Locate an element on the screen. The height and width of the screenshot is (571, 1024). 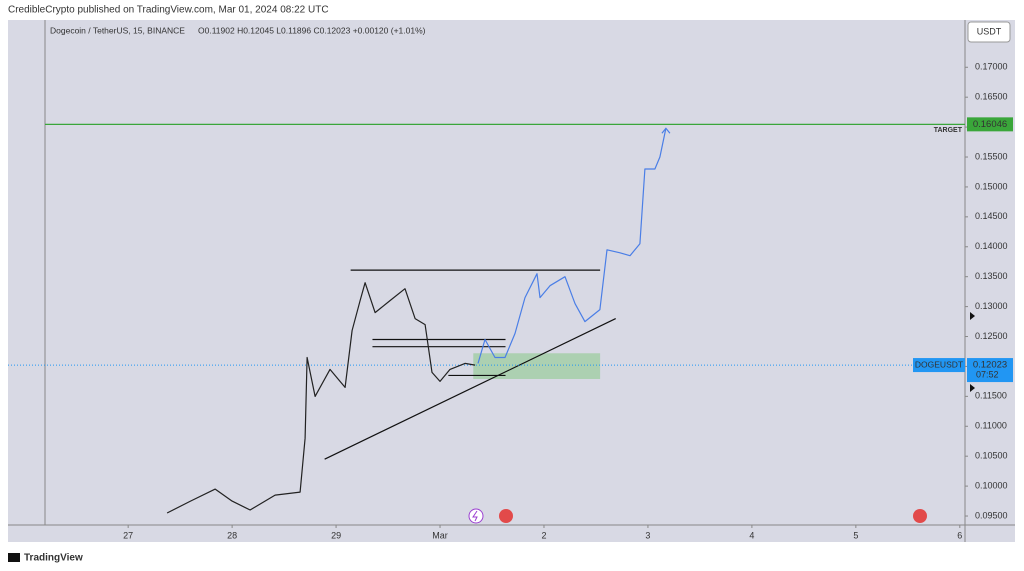
y-tick-label: 0.11500 is located at coordinates (991, 396).